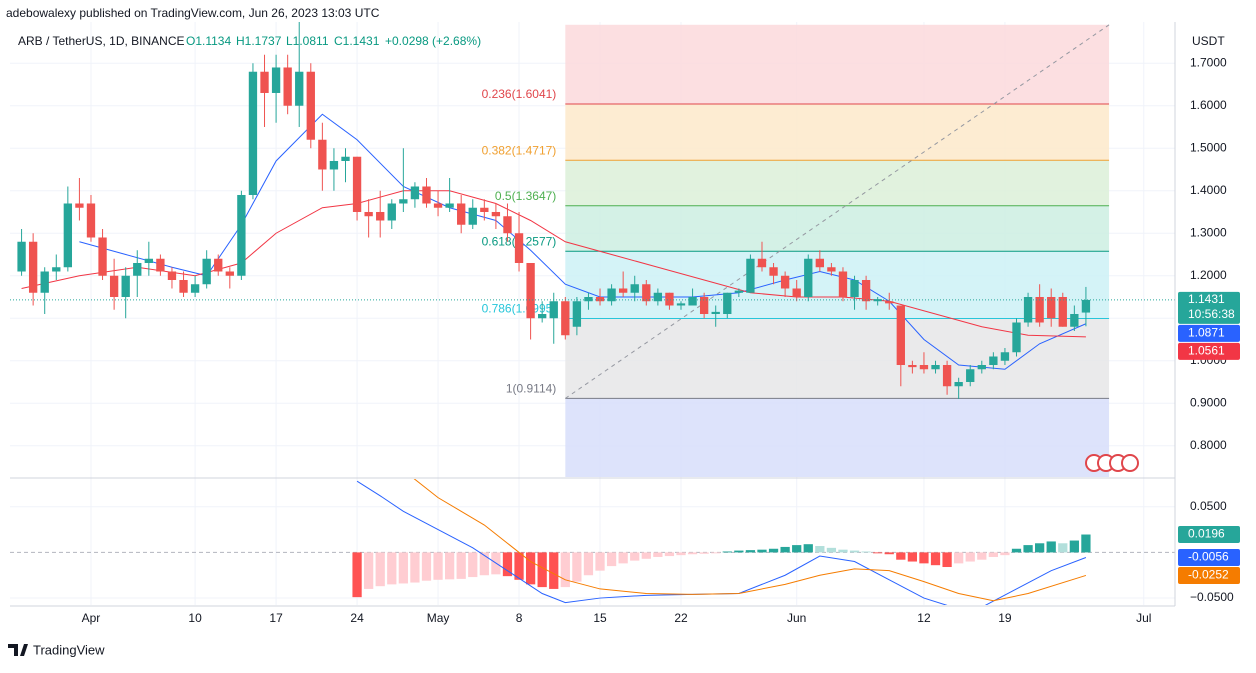  I want to click on x-tick-label: 17, so click(276, 618).